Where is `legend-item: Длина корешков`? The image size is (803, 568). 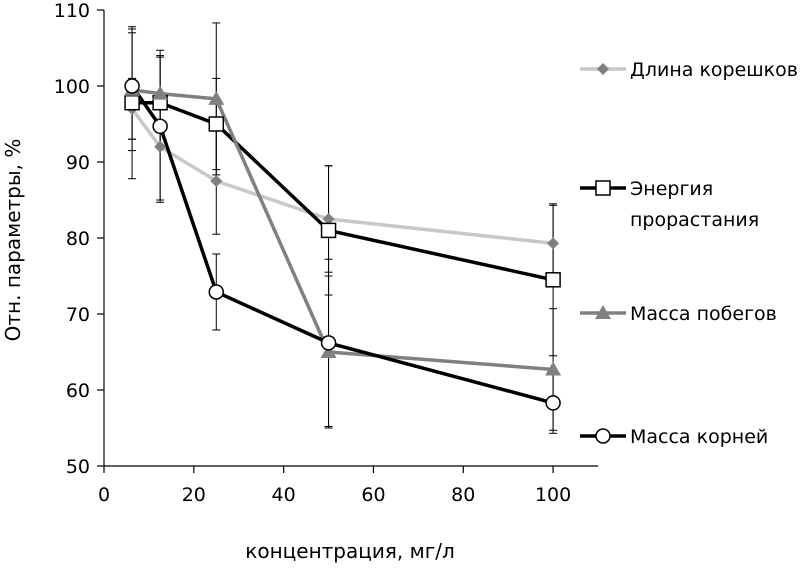
legend-item: Длина корешков is located at coordinates (689, 70).